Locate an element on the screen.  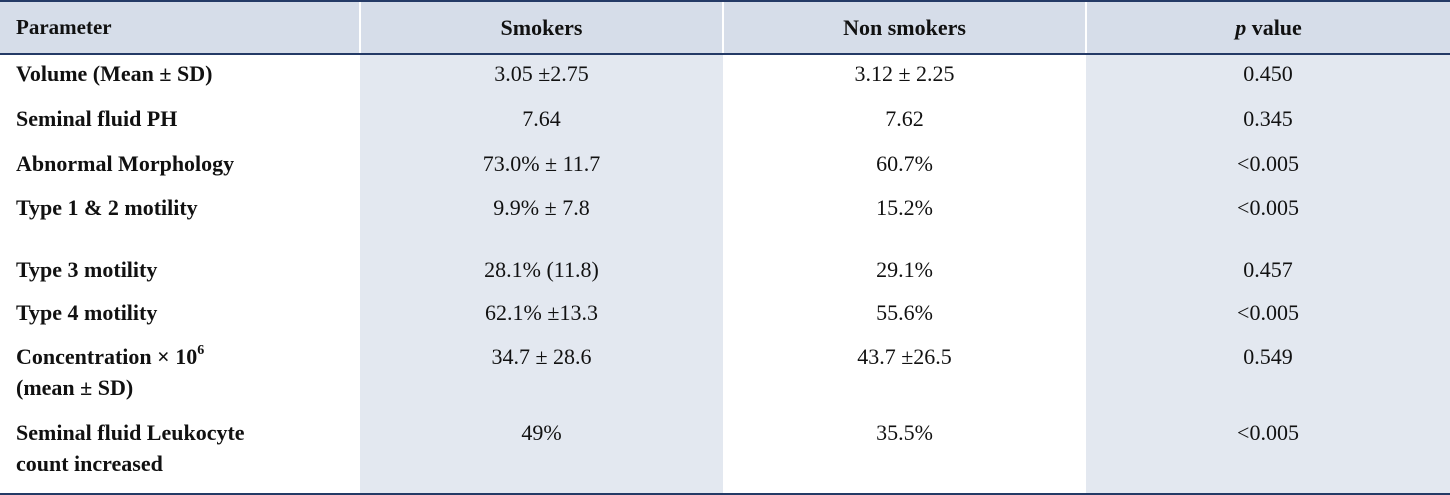
header-p-value: p value is located at coordinates (1267, 27).